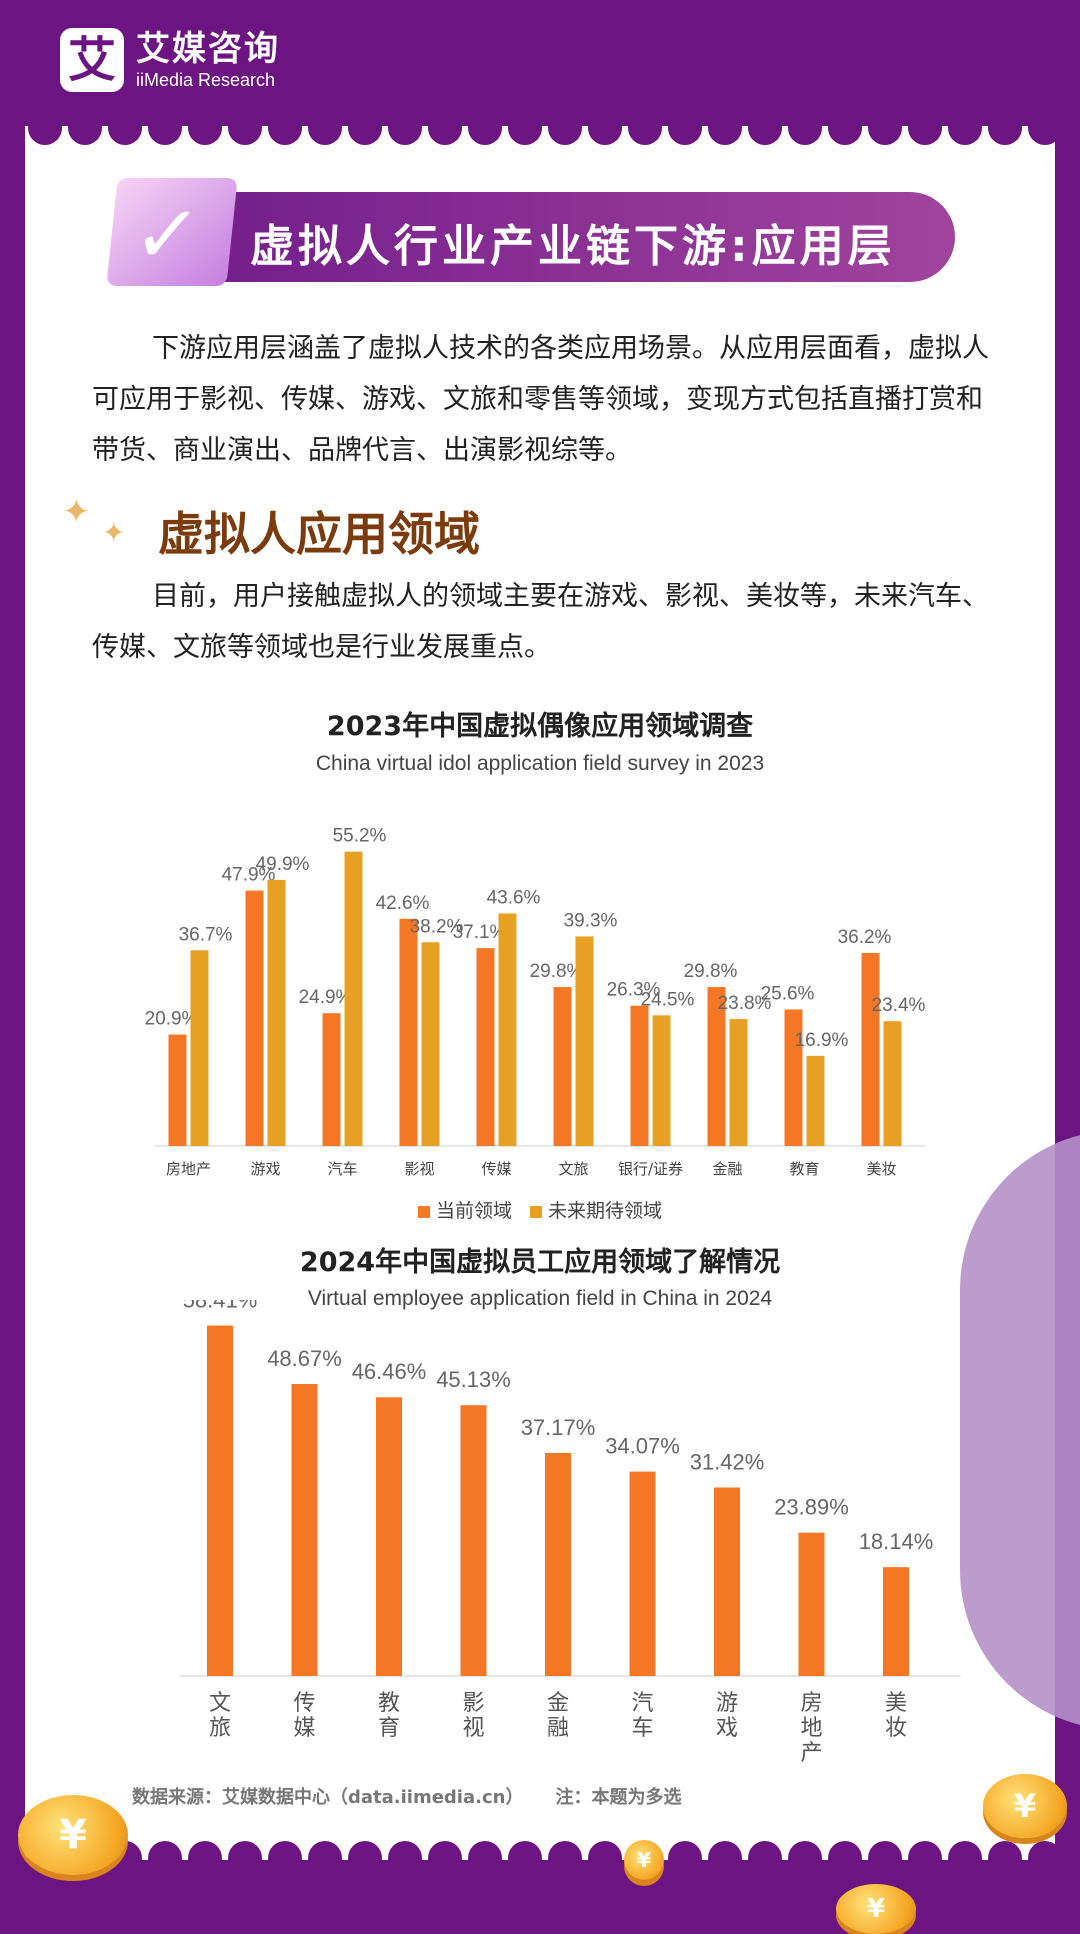 This screenshot has height=1934, width=1080. I want to click on chart1-data-label: 49.9%, so click(283, 864).